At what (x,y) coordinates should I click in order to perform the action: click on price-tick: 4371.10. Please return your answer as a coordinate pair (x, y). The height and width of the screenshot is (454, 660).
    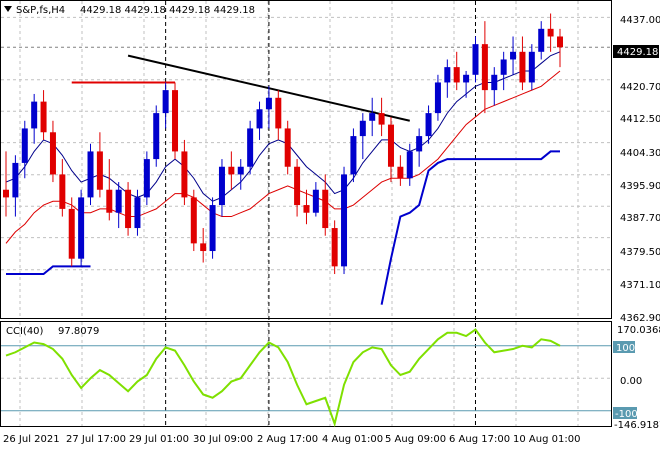
    Looking at the image, I should click on (640, 285).